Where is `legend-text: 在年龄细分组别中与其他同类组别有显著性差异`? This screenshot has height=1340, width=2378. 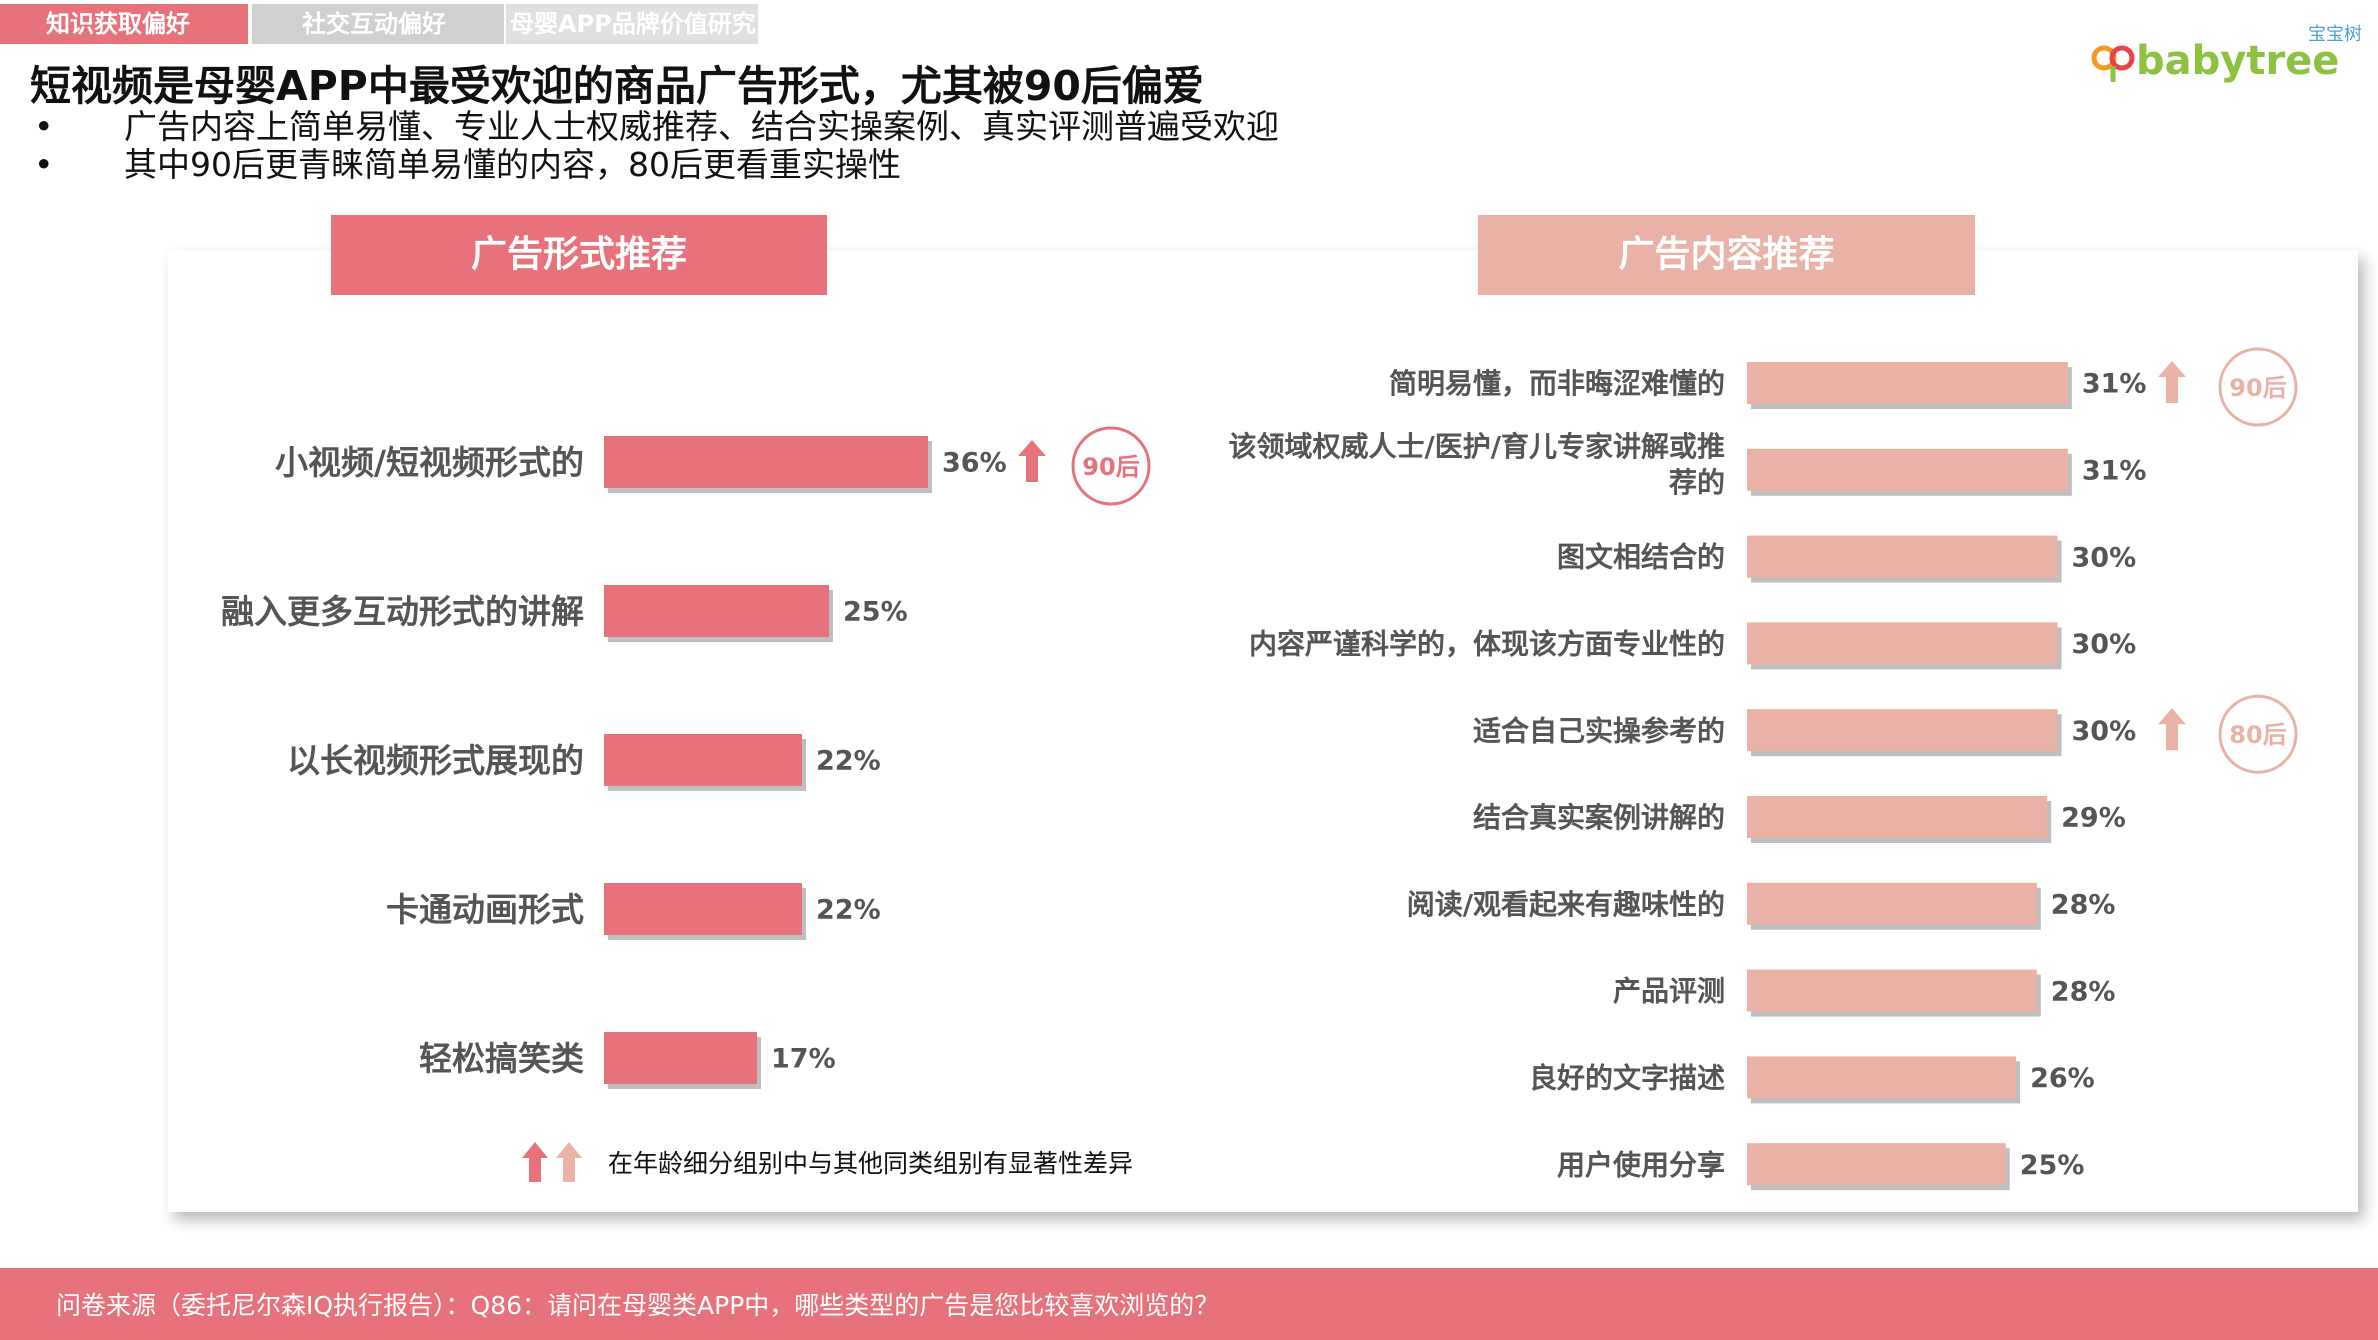
legend-text: 在年龄细分组别中与其他同类组别有显著性差异 is located at coordinates (871, 1163).